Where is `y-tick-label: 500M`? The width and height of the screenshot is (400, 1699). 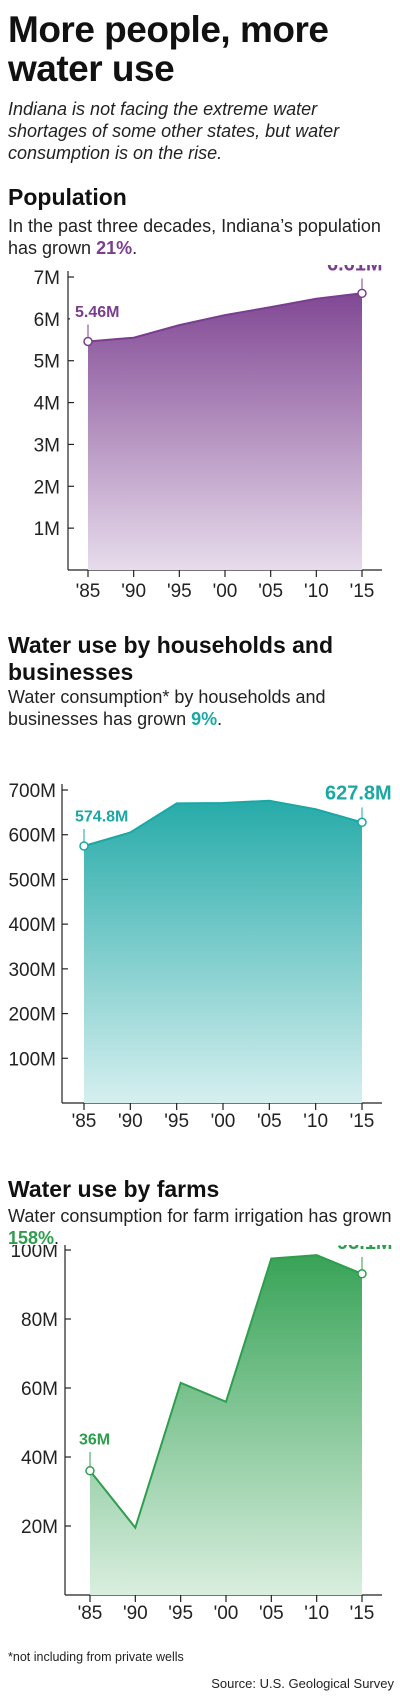 y-tick-label: 500M is located at coordinates (32, 880).